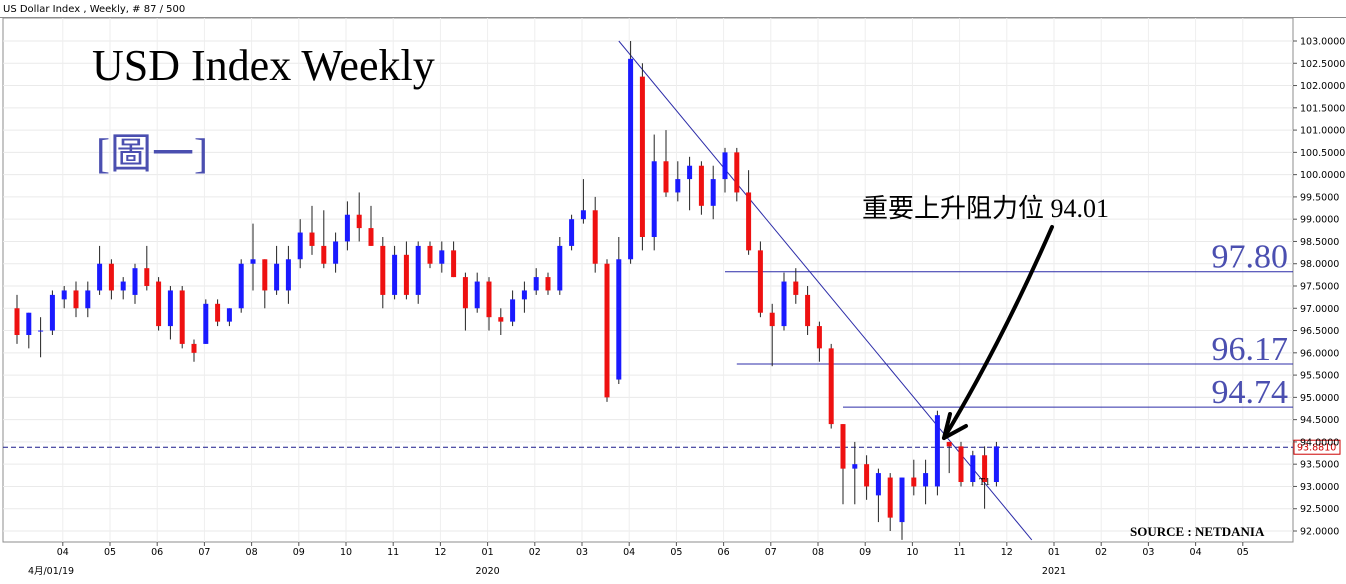 The image size is (1346, 584). What do you see at coordinates (1319, 309) in the screenshot?
I see `y-tick-label: 97.0000` at bounding box center [1319, 309].